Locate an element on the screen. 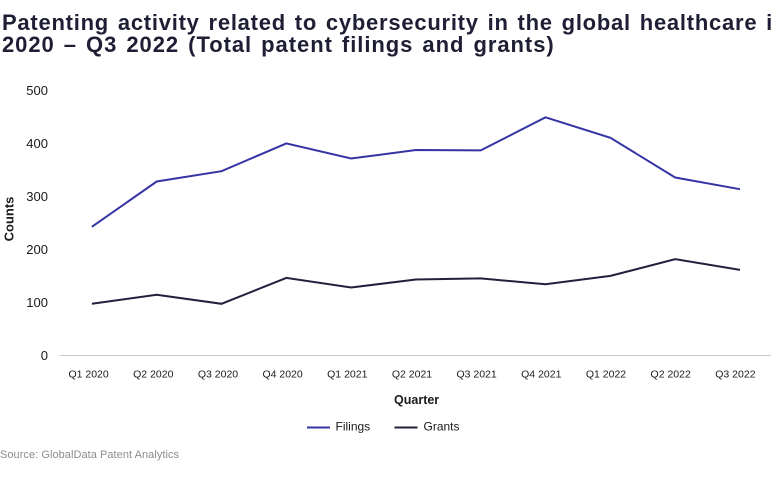 The width and height of the screenshot is (772, 478). svg-text: Q3 2020 is located at coordinates (218, 374).